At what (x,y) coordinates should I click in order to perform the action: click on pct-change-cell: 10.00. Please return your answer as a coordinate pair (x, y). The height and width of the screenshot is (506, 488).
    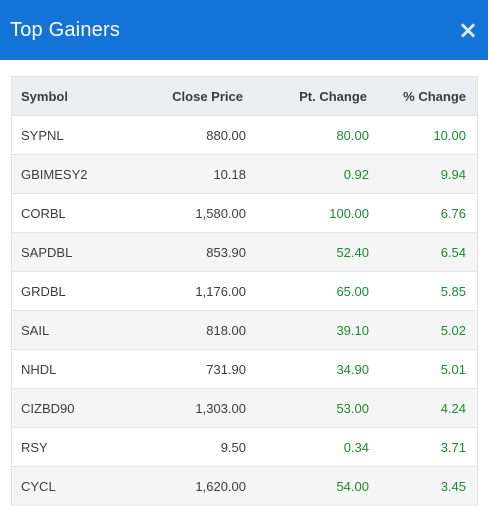
    Looking at the image, I should click on (449, 135).